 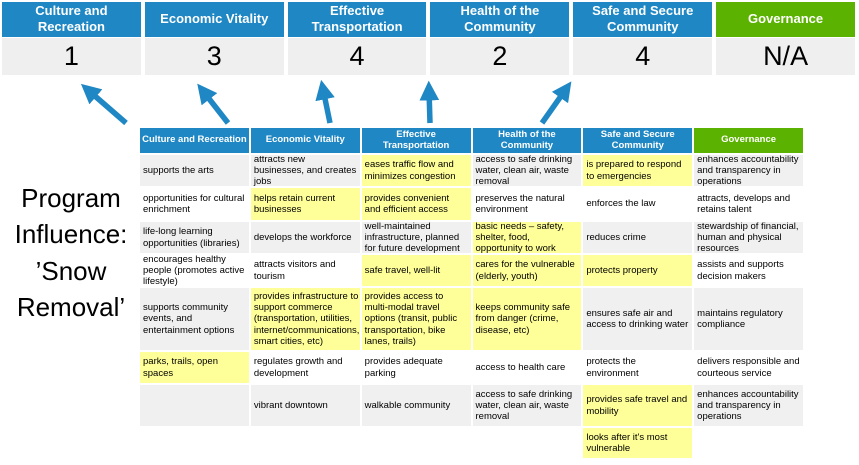 I want to click on program-title-line: ’Snow, so click(x=71, y=270).